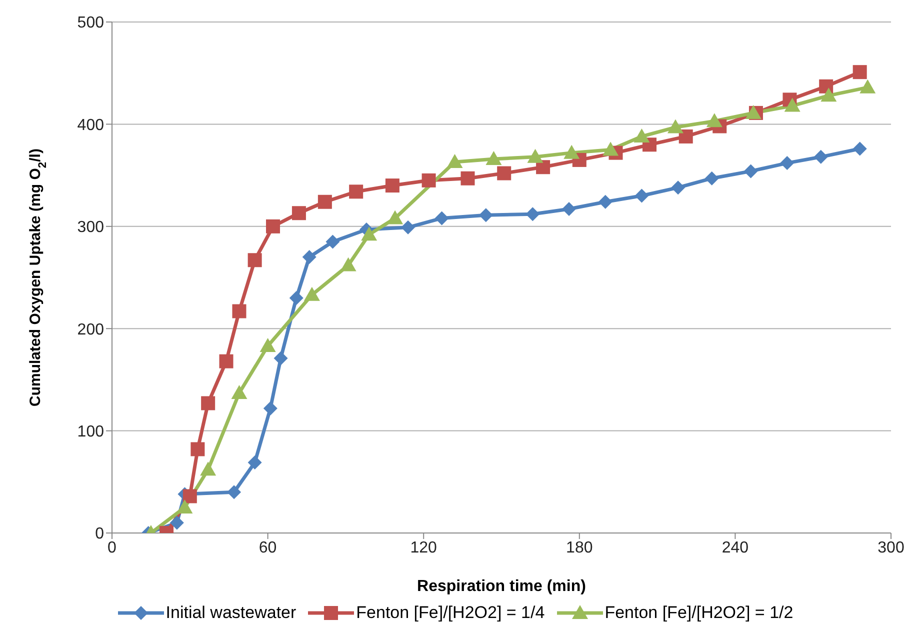 The image size is (921, 644). I want to click on x-tick-label: 180, so click(579, 547).